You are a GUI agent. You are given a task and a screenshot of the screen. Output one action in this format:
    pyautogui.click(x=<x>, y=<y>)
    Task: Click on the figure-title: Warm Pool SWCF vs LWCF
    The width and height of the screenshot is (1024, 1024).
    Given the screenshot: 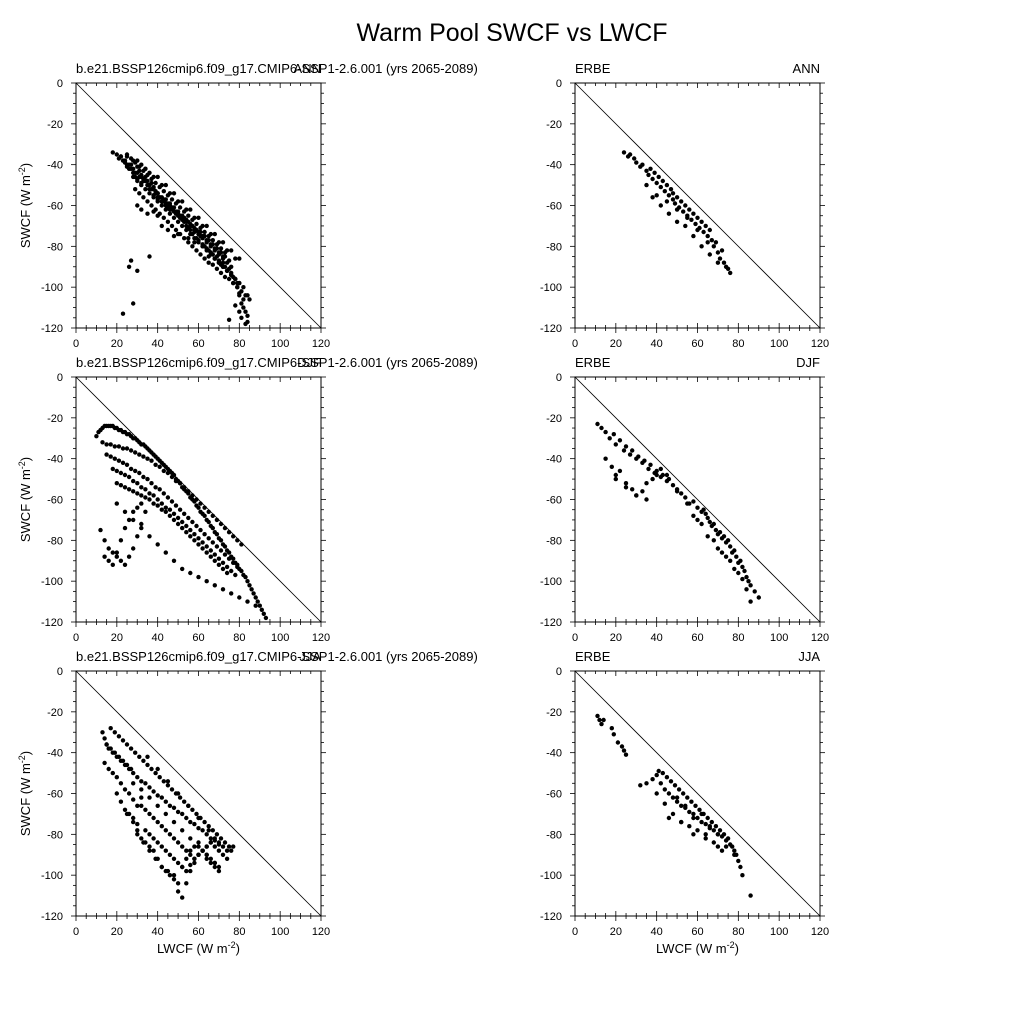 What is the action you would take?
    pyautogui.click(x=511, y=33)
    